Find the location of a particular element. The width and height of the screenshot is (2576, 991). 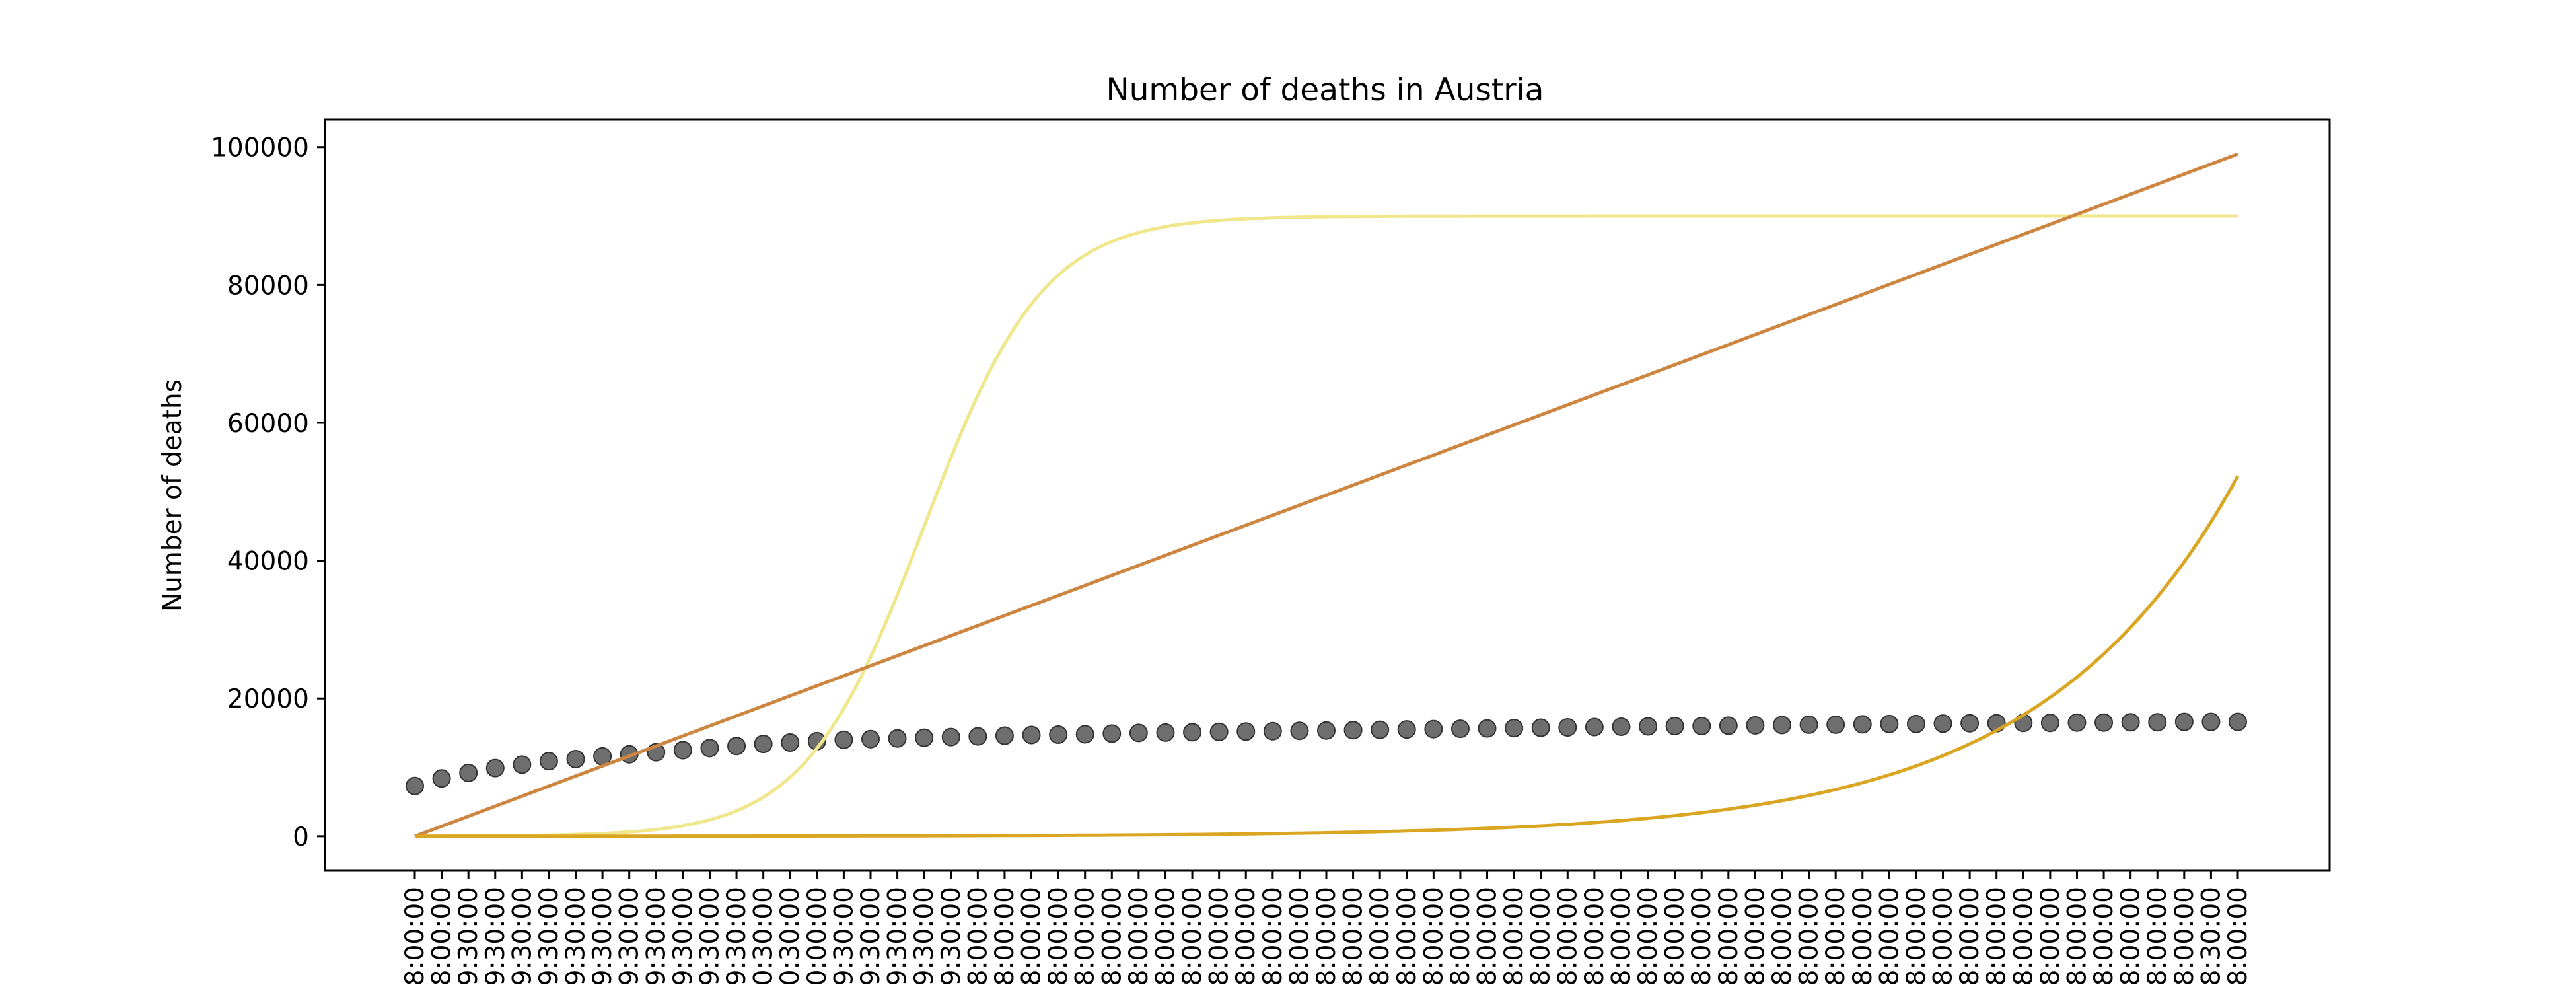

y-tick-label: 0 is located at coordinates (301, 837).